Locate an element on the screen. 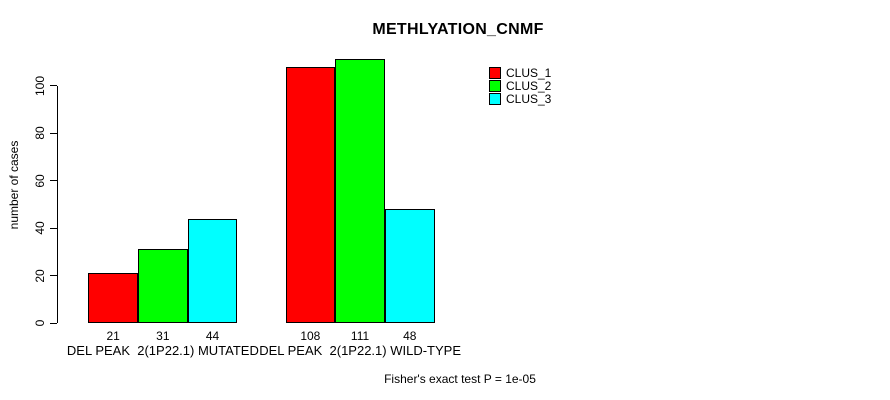  legend-item-clus_3: CLUS_3 is located at coordinates (520, 99).